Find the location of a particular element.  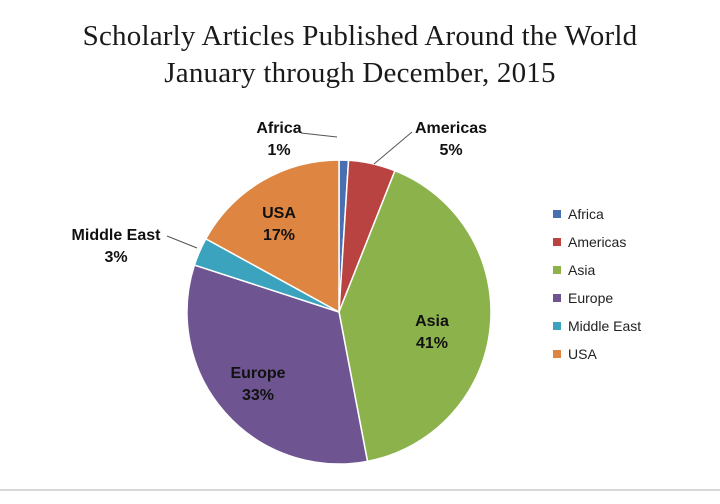

legend-label-africa: Africa is located at coordinates (586, 214).